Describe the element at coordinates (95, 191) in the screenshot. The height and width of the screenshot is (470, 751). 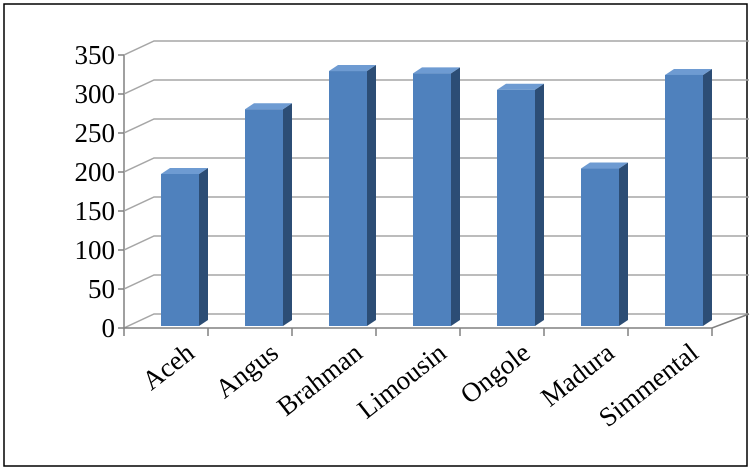
I see `y-axis-ticks: 0 50 100 150 200 250 300 350` at that location.